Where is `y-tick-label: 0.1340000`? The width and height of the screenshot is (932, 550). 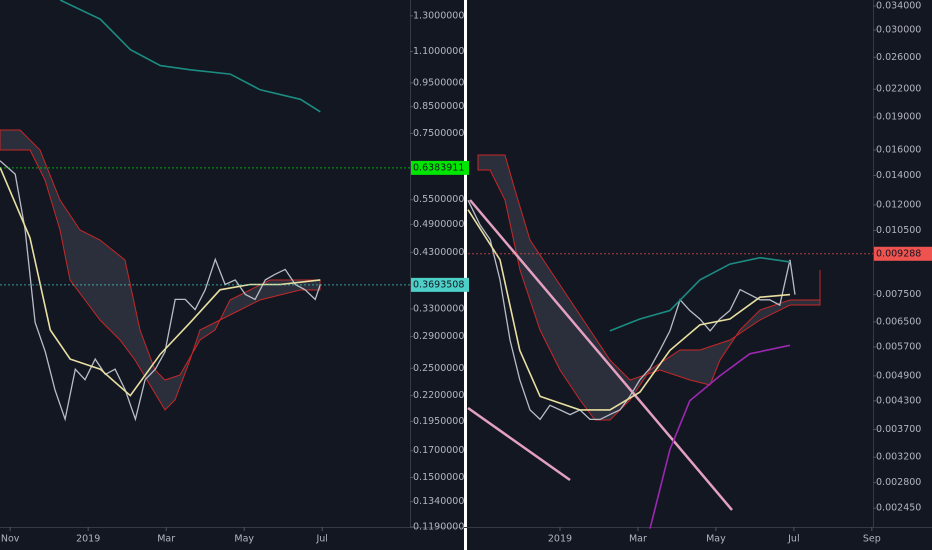 y-tick-label: 0.1340000 is located at coordinates (438, 501).